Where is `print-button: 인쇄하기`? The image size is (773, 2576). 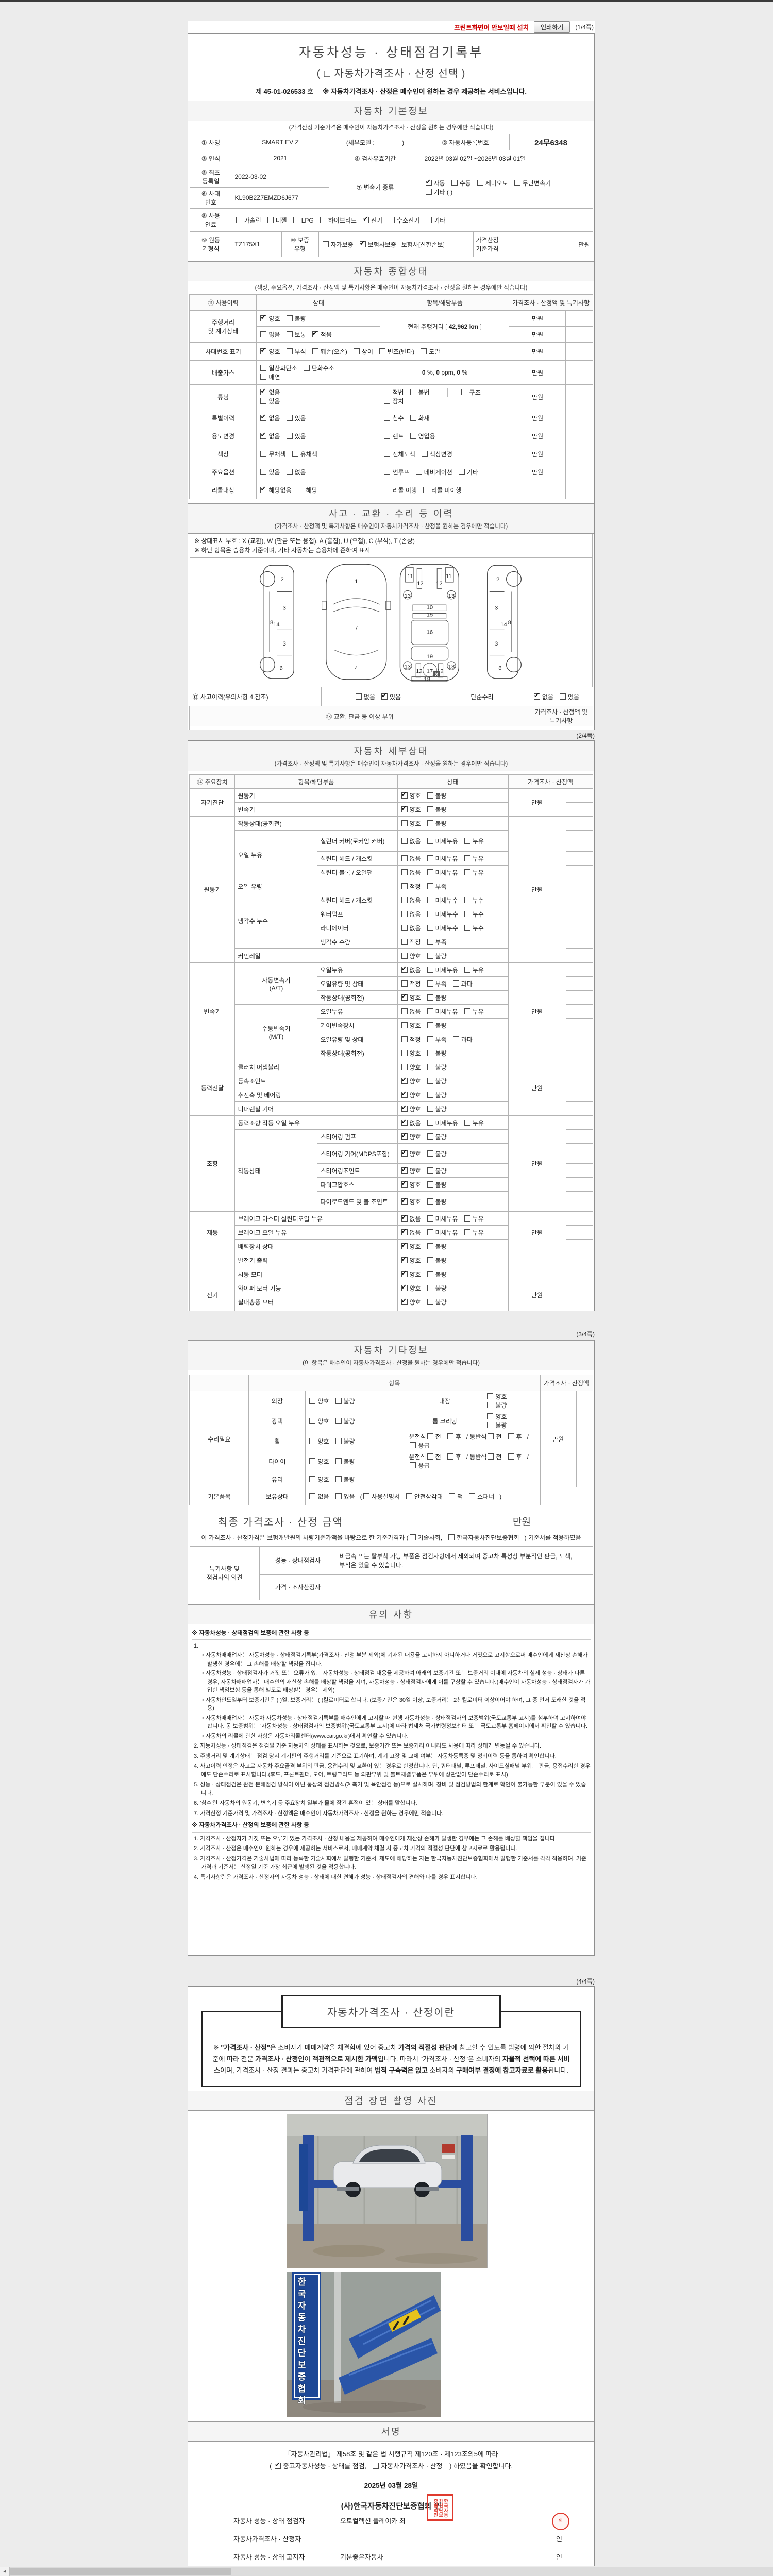
print-button: 인쇄하기 is located at coordinates (552, 27).